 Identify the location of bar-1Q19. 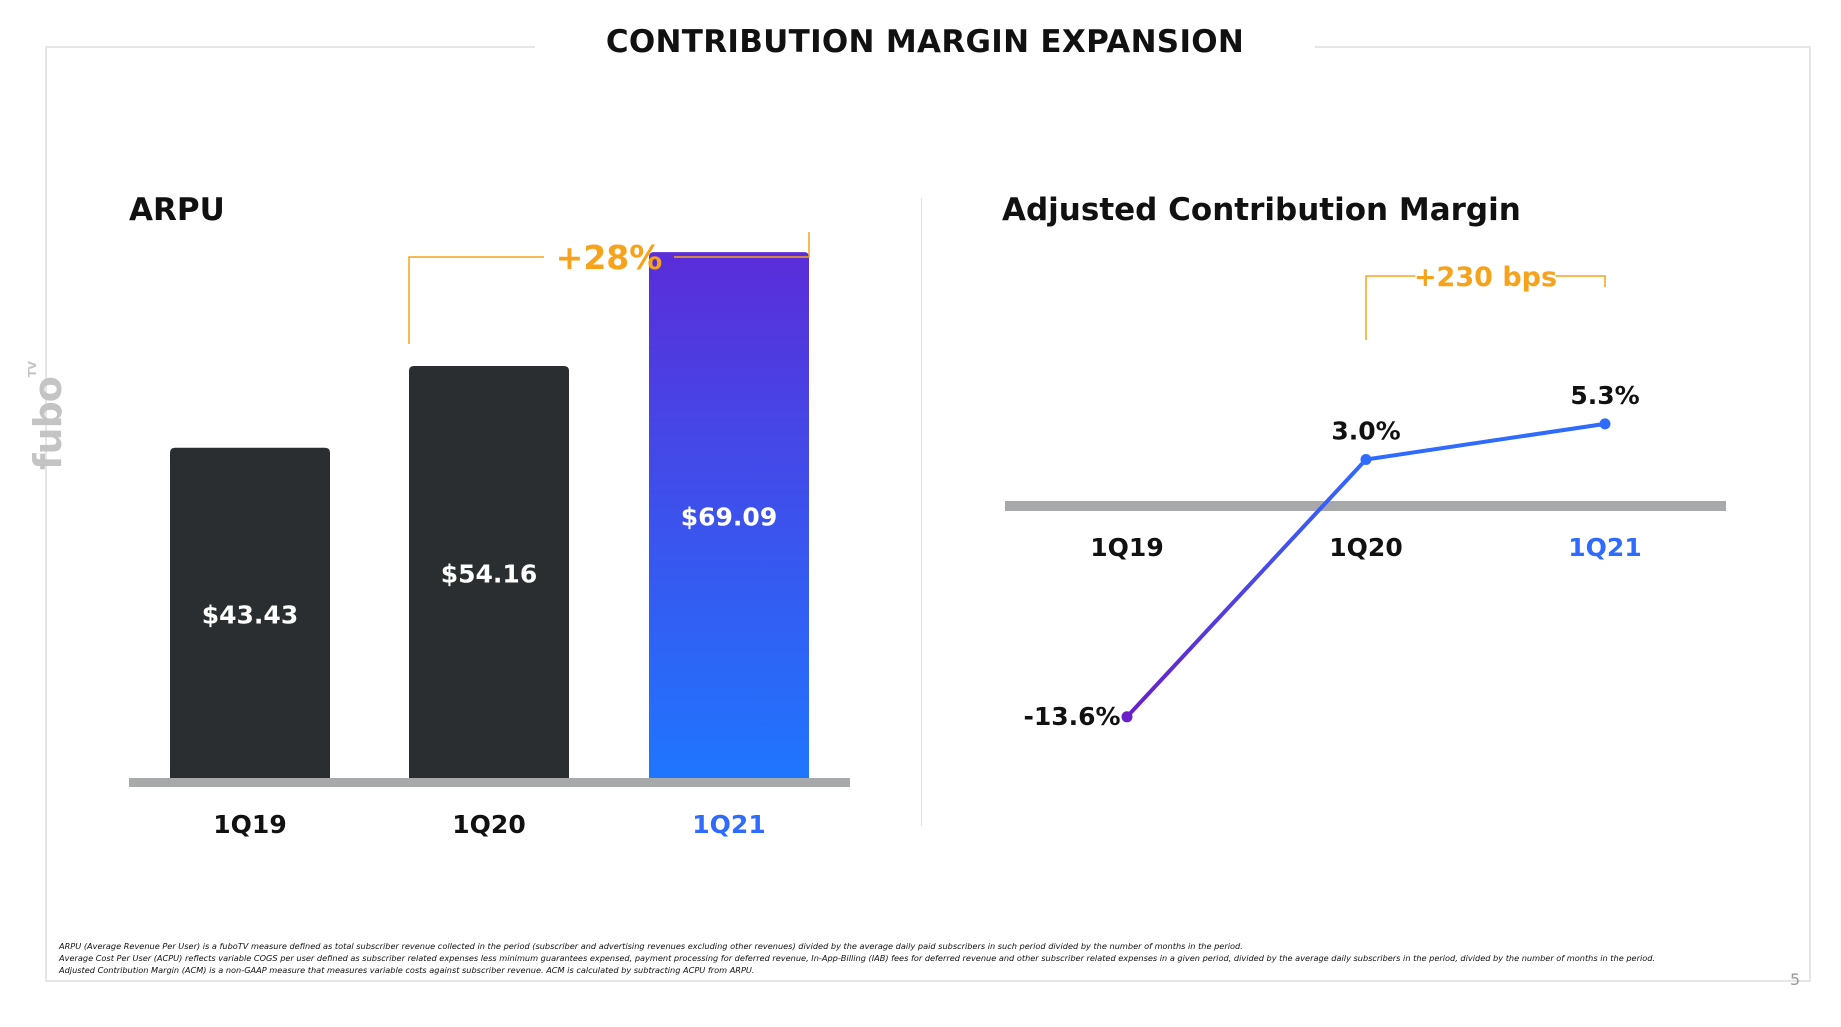
(250, 613).